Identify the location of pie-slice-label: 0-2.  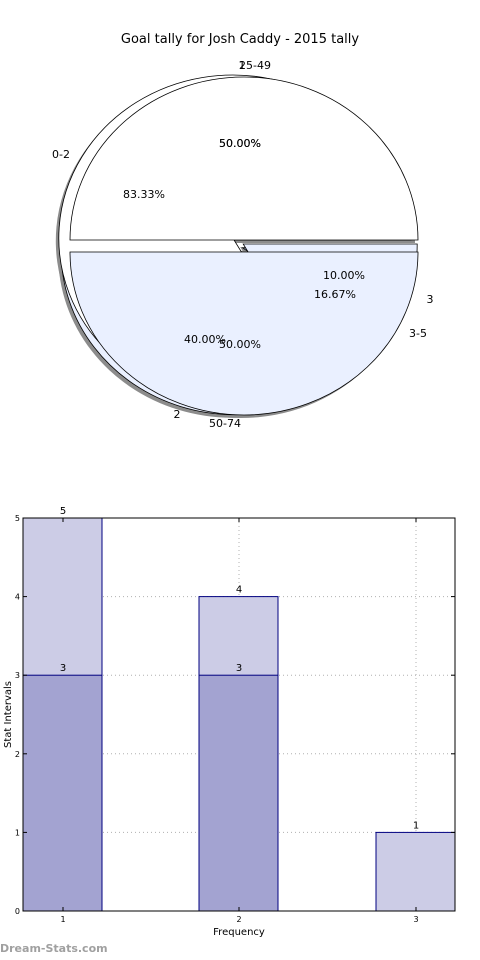
(61, 154).